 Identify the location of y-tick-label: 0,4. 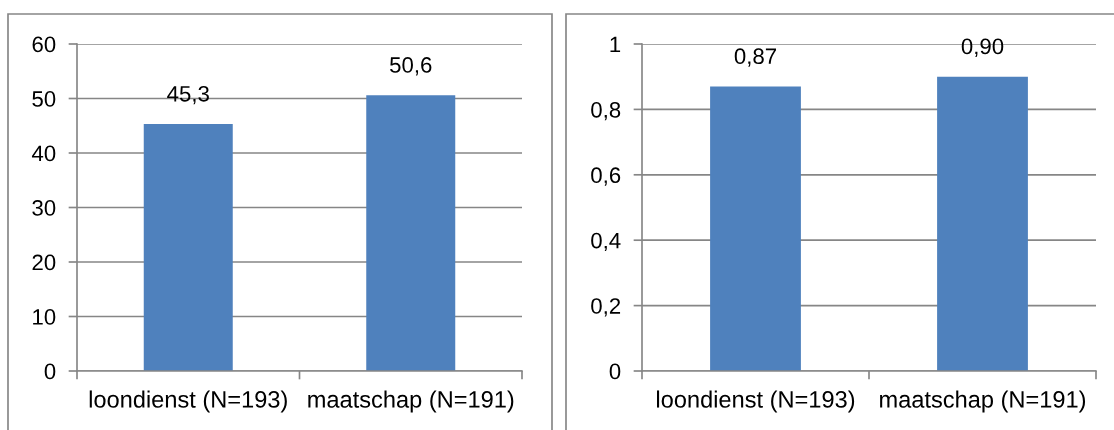
(606, 242).